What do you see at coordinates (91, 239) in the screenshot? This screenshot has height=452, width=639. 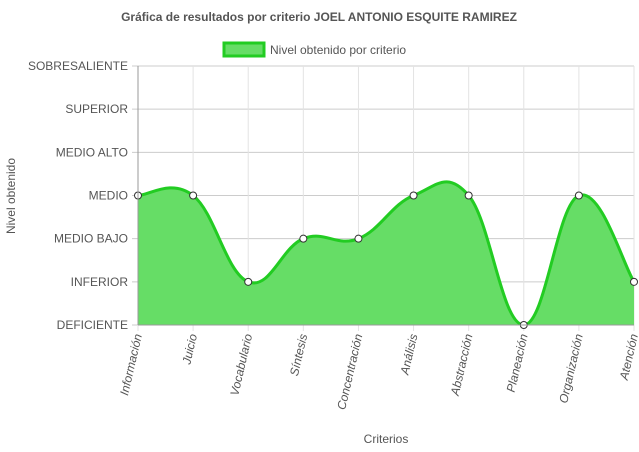 I see `y-tick-label: MEDIO BAJO` at bounding box center [91, 239].